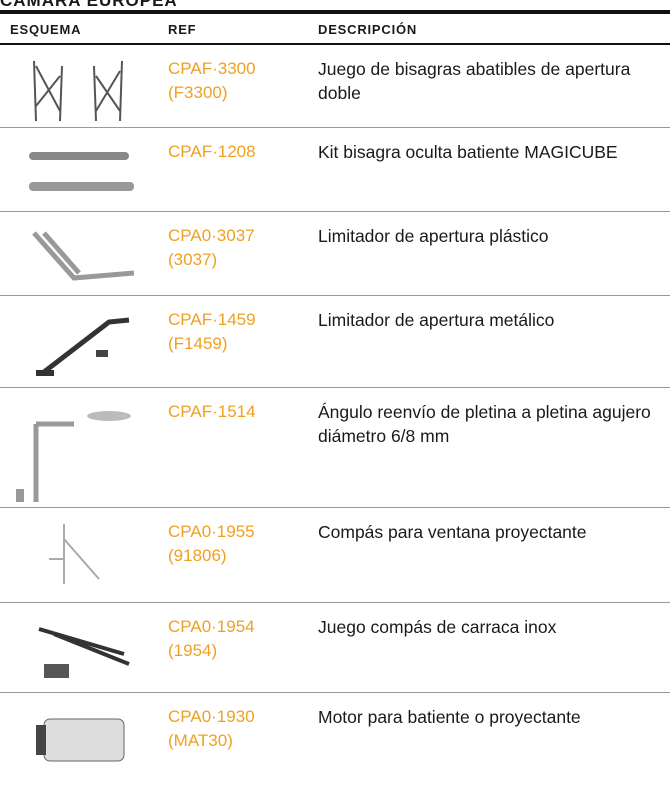  What do you see at coordinates (212, 68) in the screenshot?
I see `ref-code: CPAF·3300` at bounding box center [212, 68].